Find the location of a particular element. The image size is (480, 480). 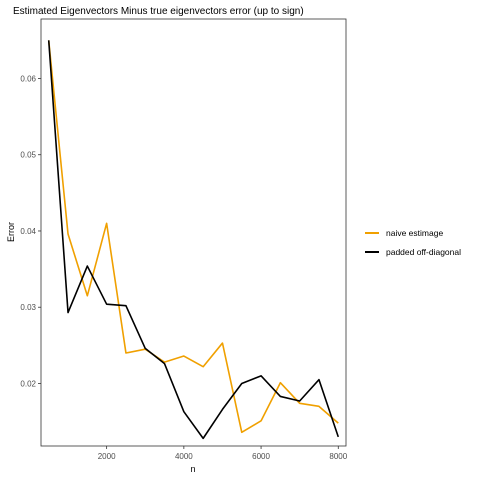

y-tick-label: 0.04 is located at coordinates (28, 231).